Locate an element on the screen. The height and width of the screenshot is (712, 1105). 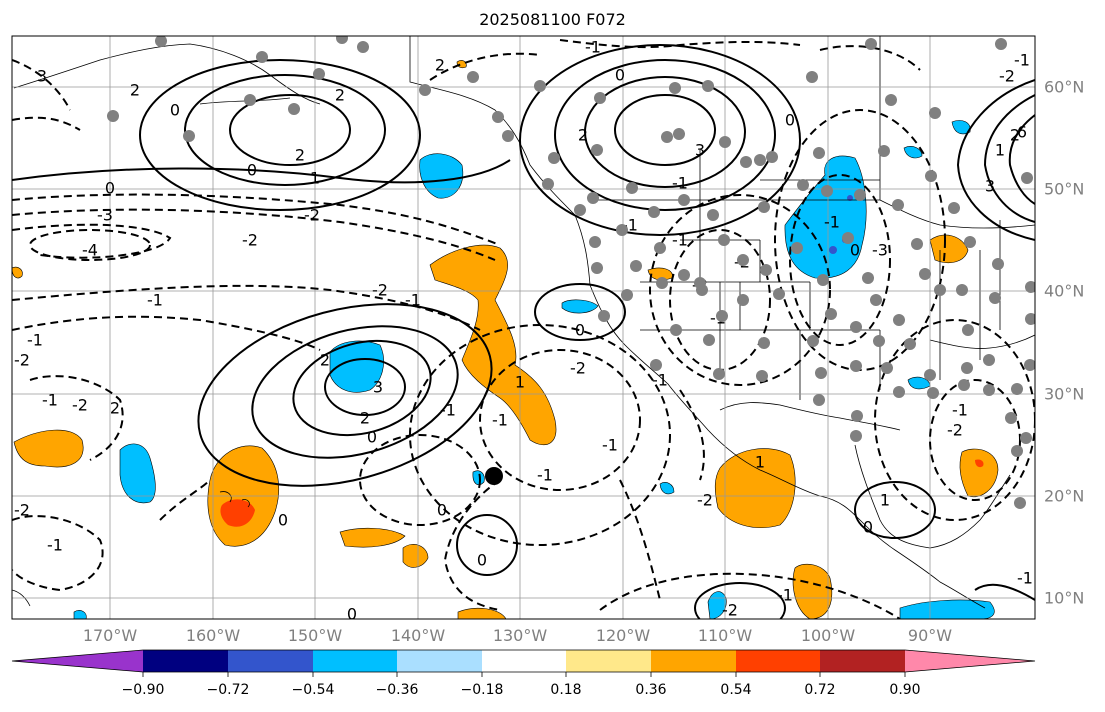
longitude-label: 170°W is located at coordinates (110, 635).